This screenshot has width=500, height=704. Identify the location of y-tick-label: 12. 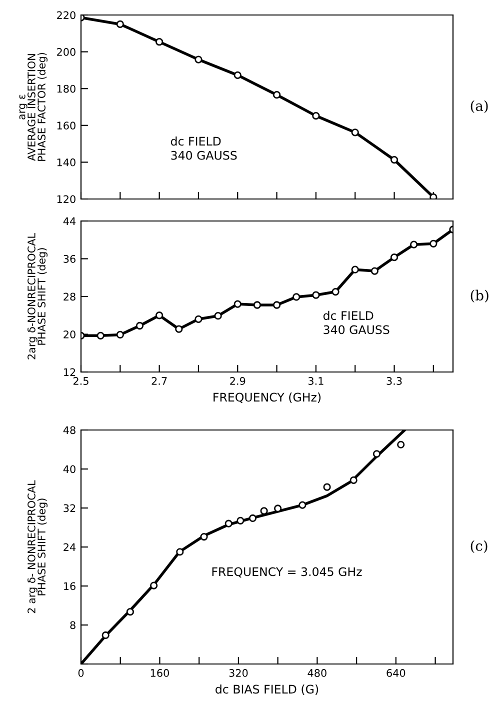
(70, 372).